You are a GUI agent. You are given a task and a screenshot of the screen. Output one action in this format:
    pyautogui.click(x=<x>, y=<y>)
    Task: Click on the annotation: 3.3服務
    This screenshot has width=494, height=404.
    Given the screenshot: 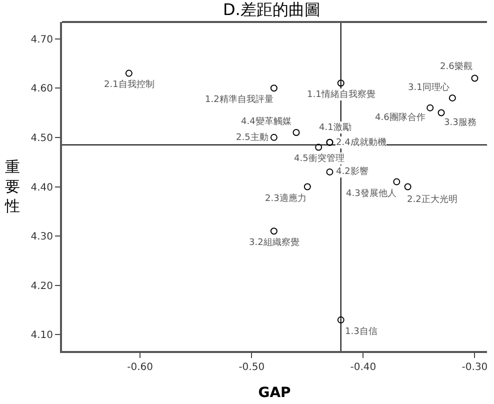 What is the action you would take?
    pyautogui.click(x=460, y=122)
    